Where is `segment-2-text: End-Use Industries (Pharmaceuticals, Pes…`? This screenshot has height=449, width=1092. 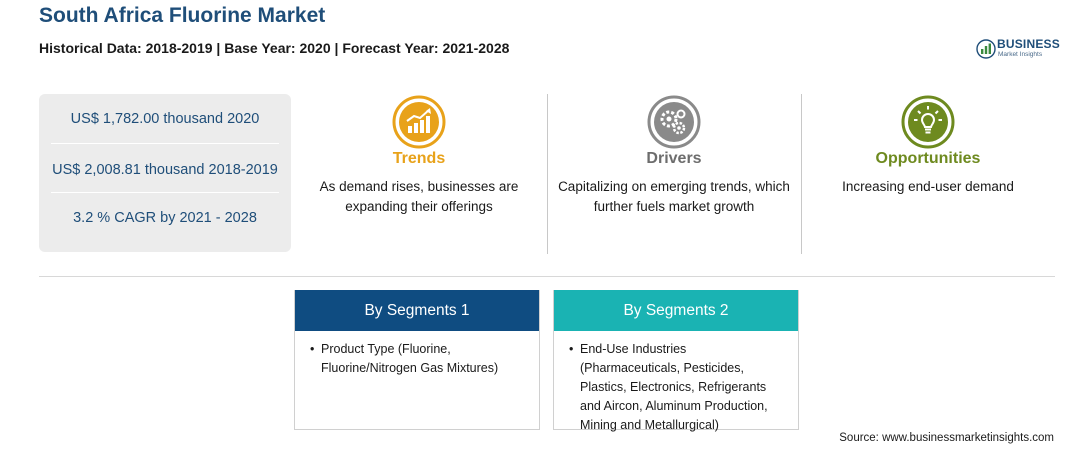 segment-2-text: End-Use Industries (Pharmaceuticals, Pes… is located at coordinates (674, 387).